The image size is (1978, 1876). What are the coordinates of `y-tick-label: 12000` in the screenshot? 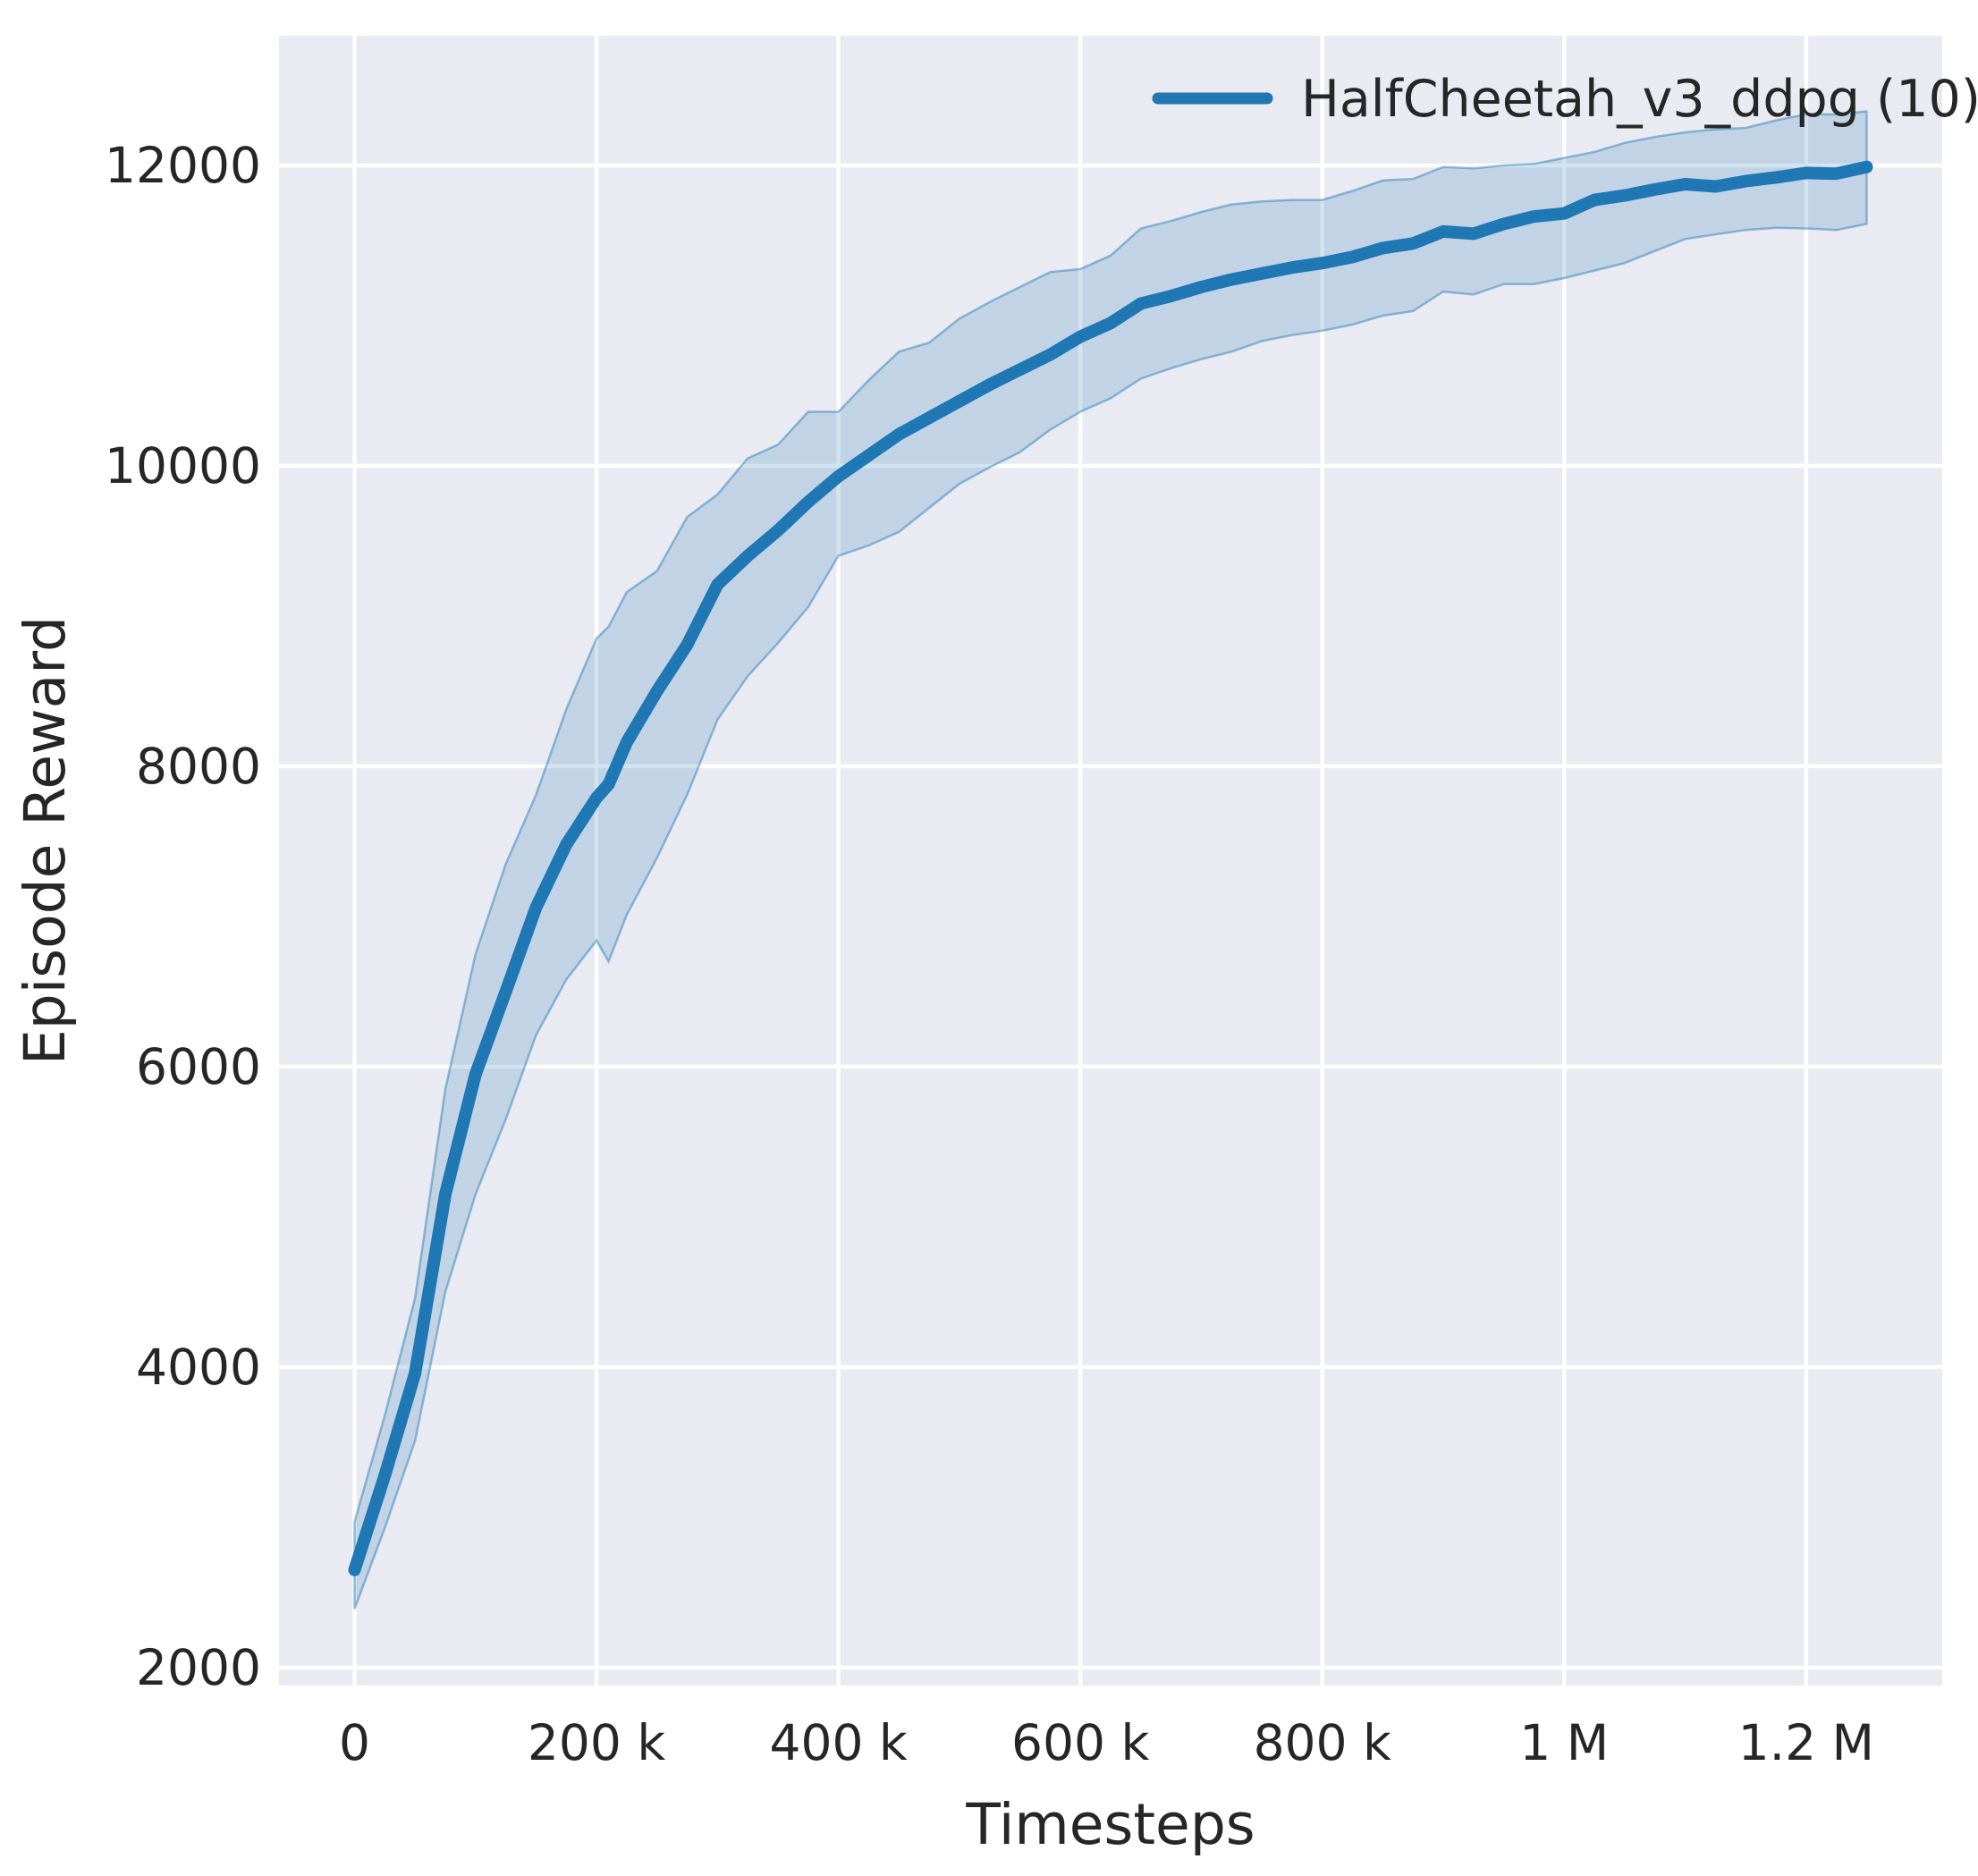 It's located at (183, 166).